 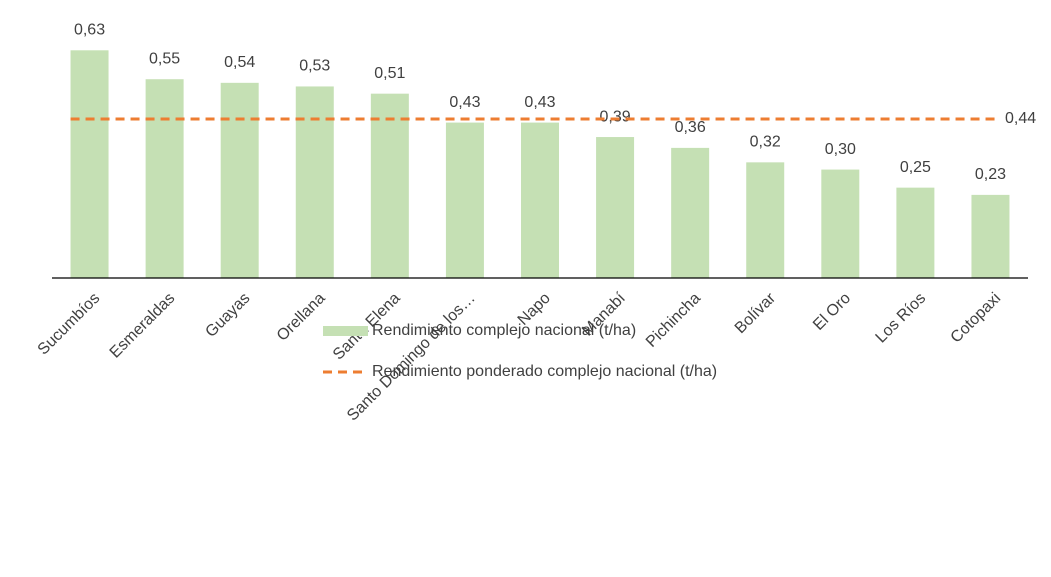 What do you see at coordinates (690, 127) in the screenshot?
I see `data-label: 0,36` at bounding box center [690, 127].